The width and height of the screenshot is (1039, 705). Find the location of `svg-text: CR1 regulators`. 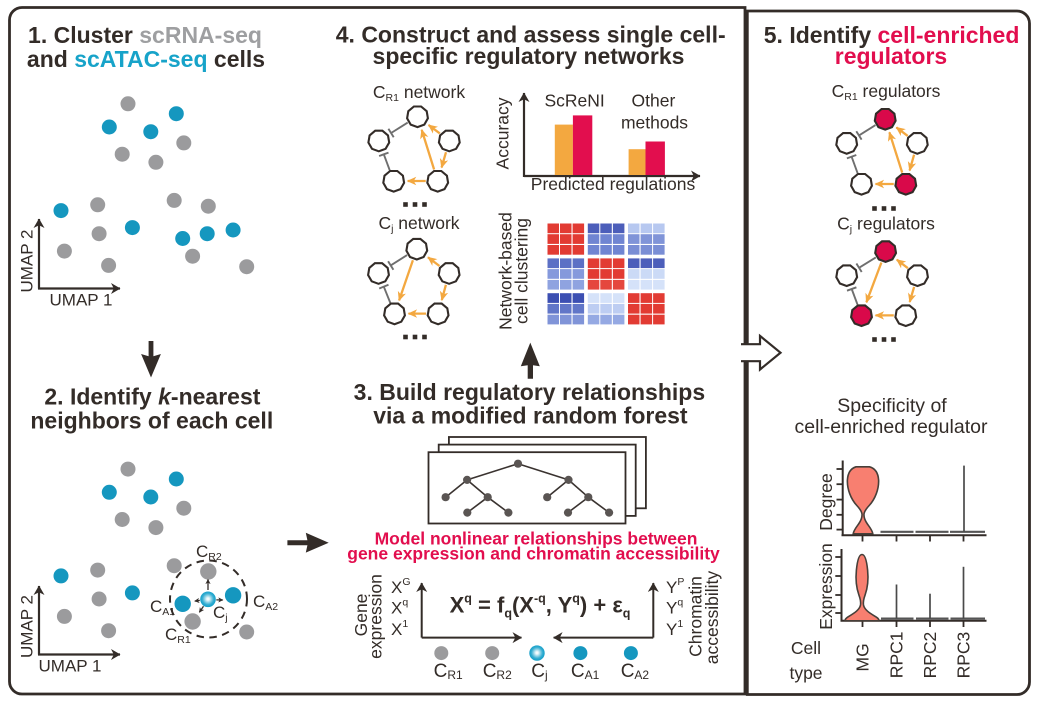

svg-text: CR1 regulators is located at coordinates (886, 92).